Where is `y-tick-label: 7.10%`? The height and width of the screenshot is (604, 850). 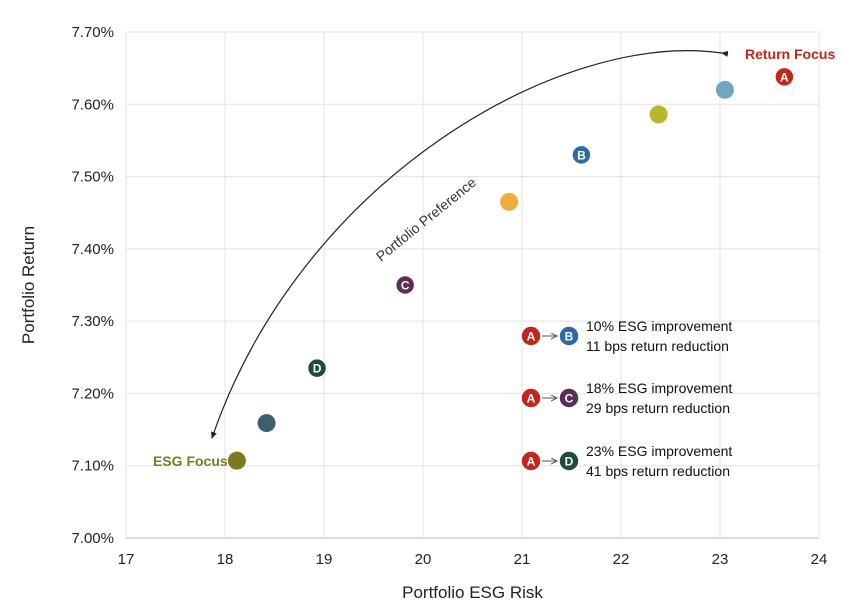
y-tick-label: 7.10% is located at coordinates (92, 466).